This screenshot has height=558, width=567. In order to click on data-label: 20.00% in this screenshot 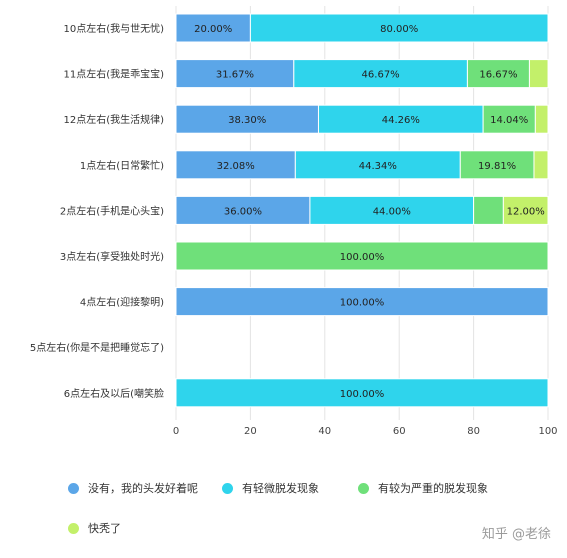, I will do `click(213, 29)`.